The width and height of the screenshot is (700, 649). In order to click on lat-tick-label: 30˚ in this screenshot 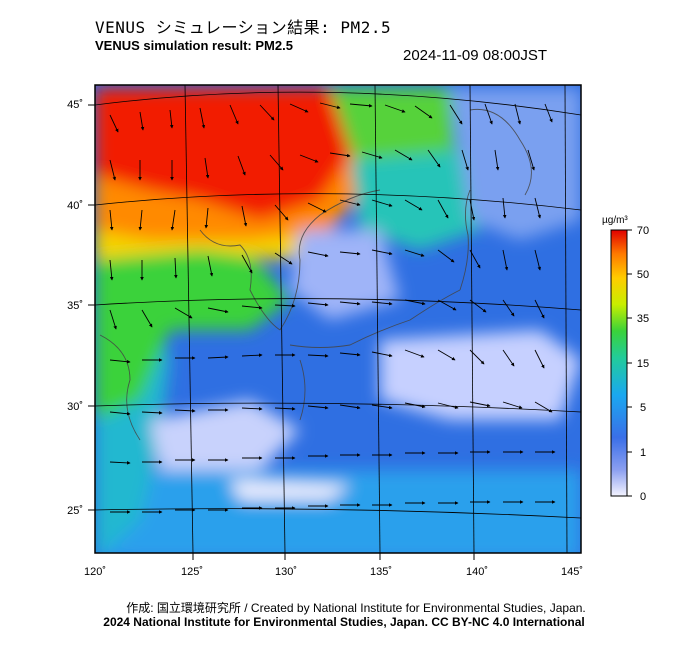, I will do `click(75, 407)`.